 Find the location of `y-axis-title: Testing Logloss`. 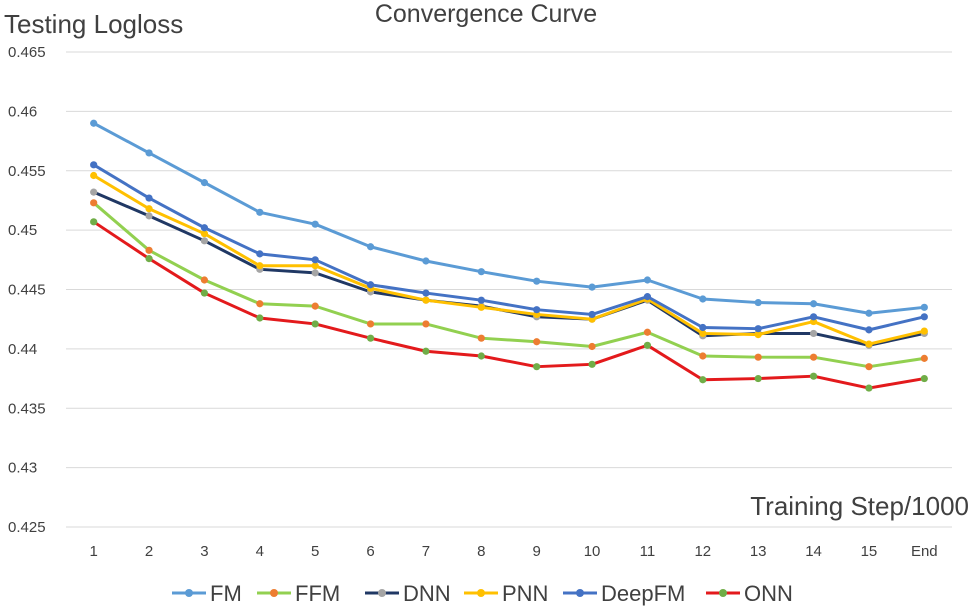

y-axis-title: Testing Logloss is located at coordinates (93, 24).